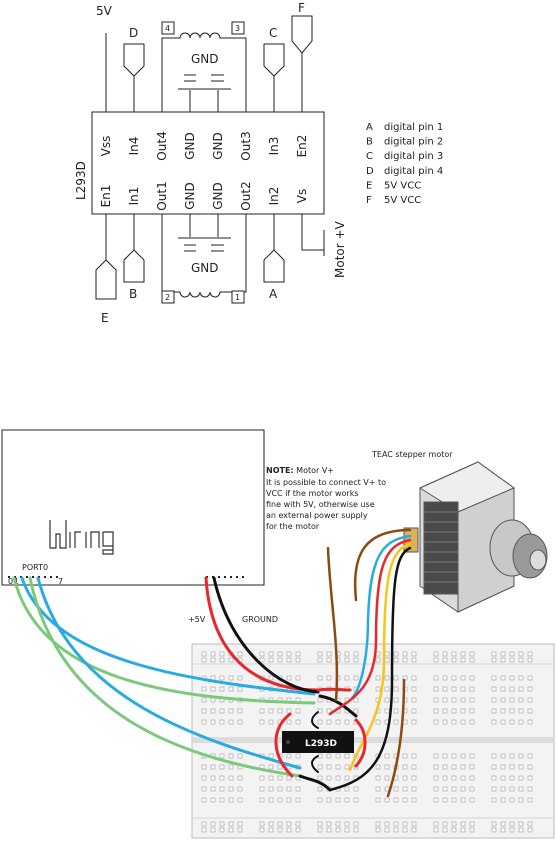 Image resolution: width=556 pixels, height=841 pixels. What do you see at coordinates (134, 266) in the screenshot?
I see `connector-b-icon` at bounding box center [134, 266].